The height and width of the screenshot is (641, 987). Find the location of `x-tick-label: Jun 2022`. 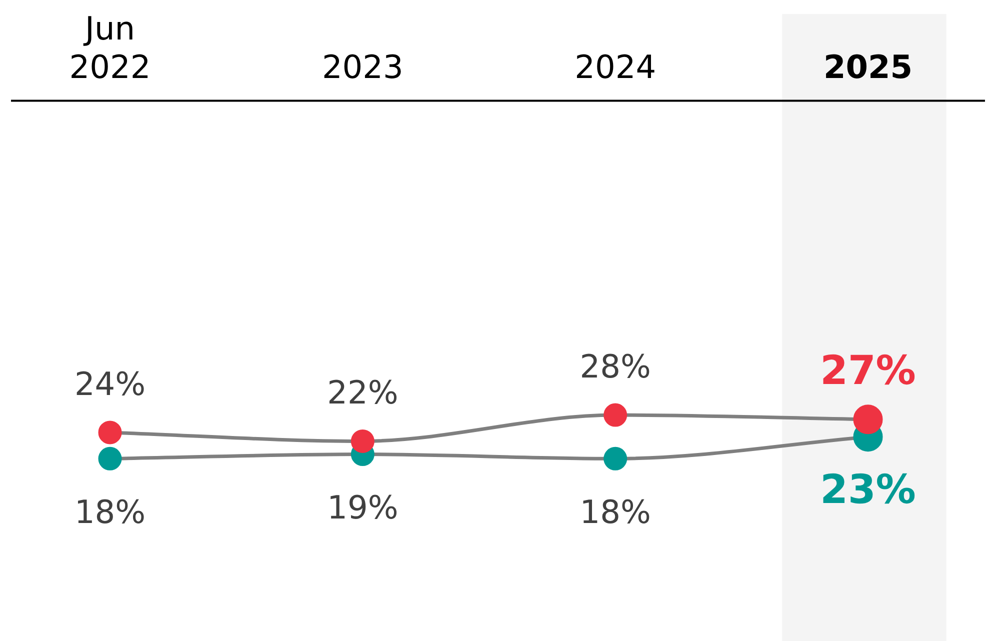

x-tick-label: Jun 2022 is located at coordinates (110, 48).